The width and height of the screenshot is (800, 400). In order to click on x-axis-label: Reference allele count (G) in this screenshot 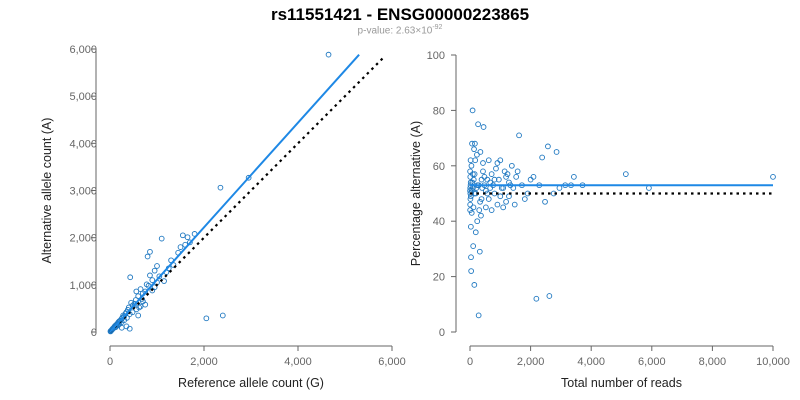, I will do `click(251, 383)`.